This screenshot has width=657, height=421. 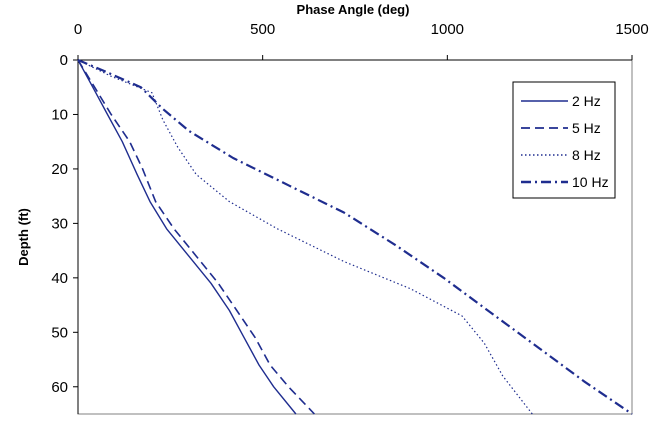 I want to click on y-tick-label: 60, so click(x=59, y=387).